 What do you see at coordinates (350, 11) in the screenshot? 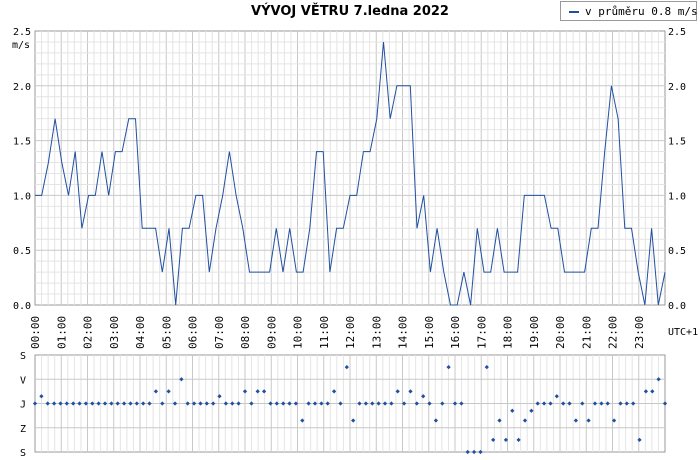
I see `chart-title: VÝVOJ VĚTRU 7.ledna 2022` at bounding box center [350, 11].